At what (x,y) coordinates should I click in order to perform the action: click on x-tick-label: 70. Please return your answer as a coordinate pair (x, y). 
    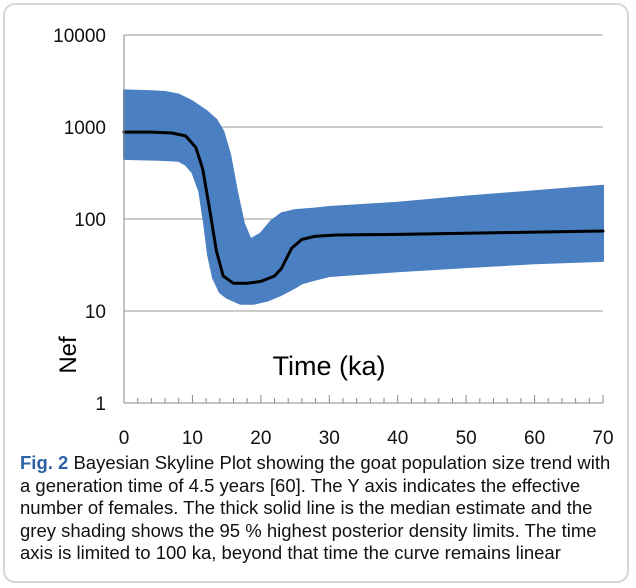
    Looking at the image, I should click on (602, 436).